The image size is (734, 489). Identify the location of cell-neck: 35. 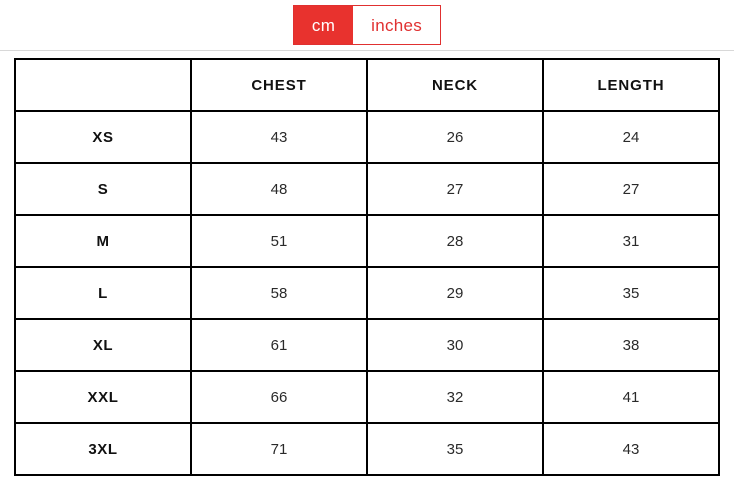
(455, 449).